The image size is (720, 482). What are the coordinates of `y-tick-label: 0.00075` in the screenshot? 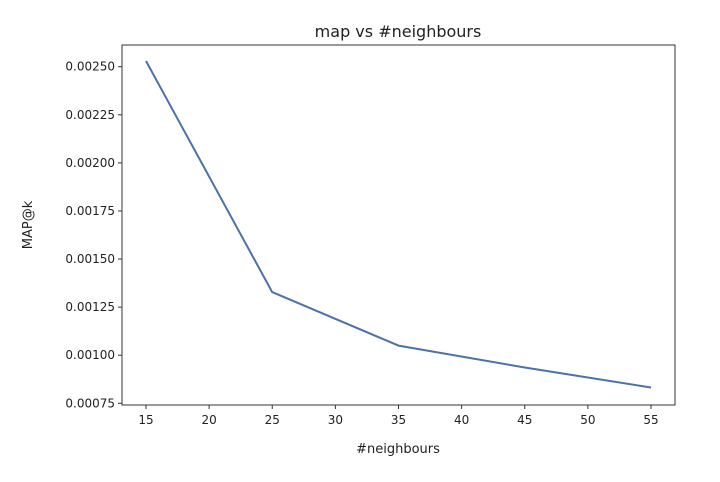 It's located at (90, 403).